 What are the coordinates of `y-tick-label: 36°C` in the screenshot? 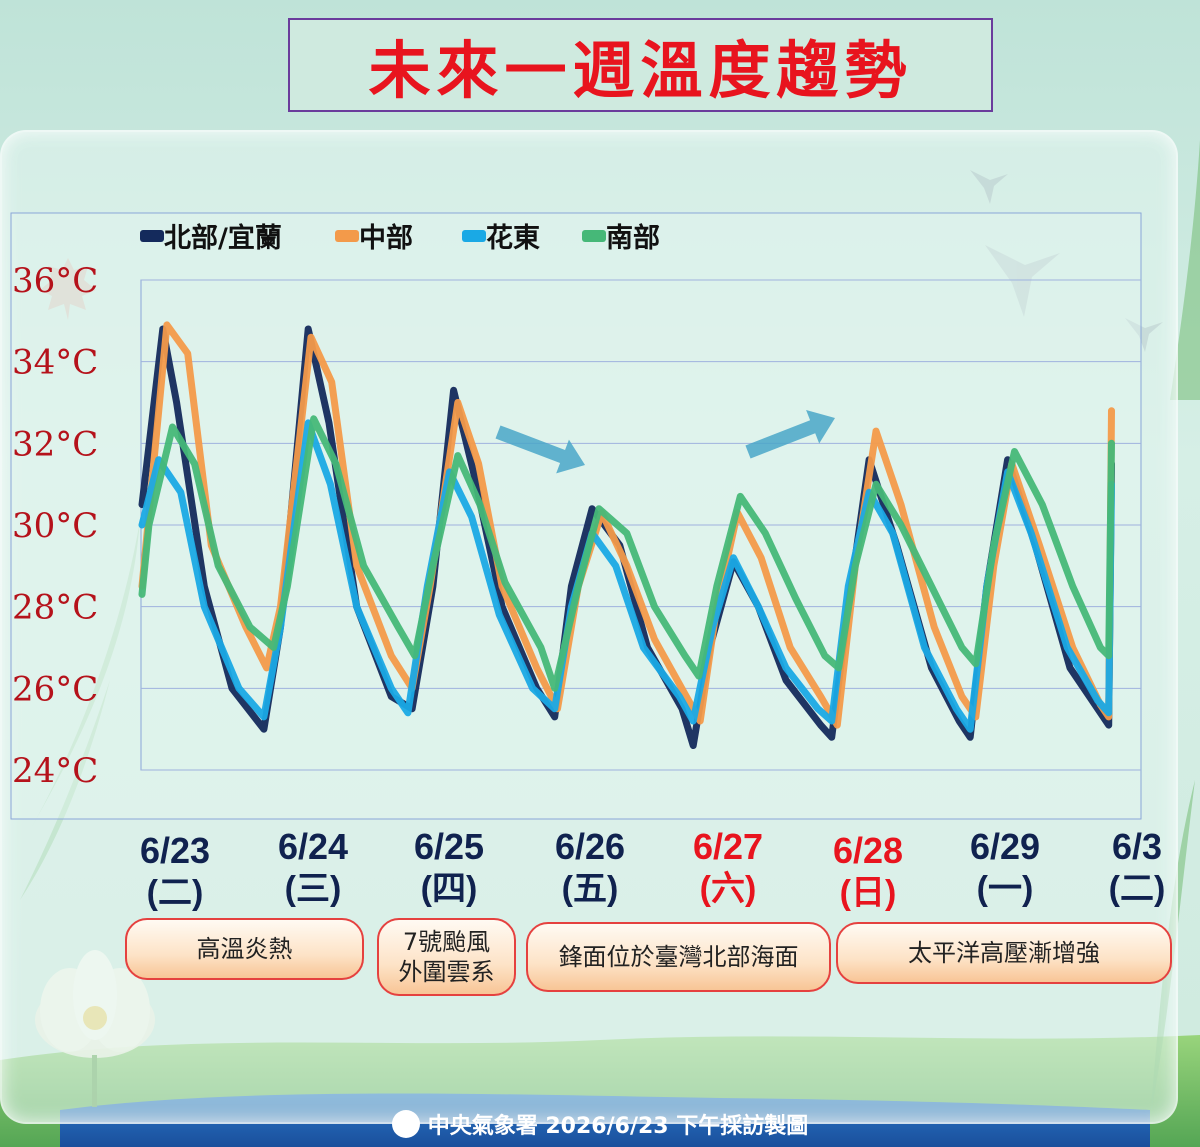 It's located at (55, 281).